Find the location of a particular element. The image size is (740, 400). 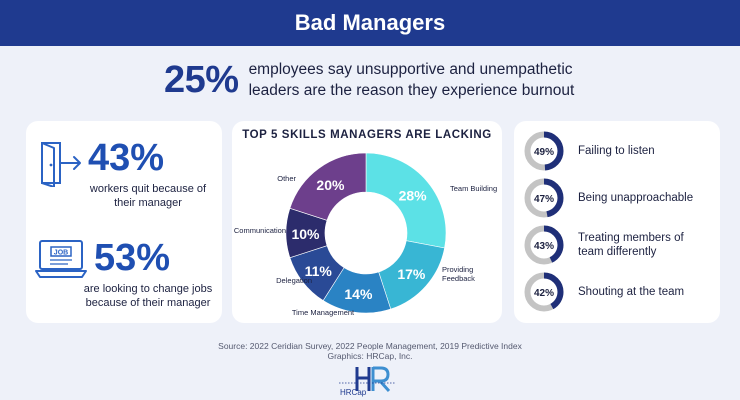

ring-value-label: 43% is located at coordinates (544, 246).